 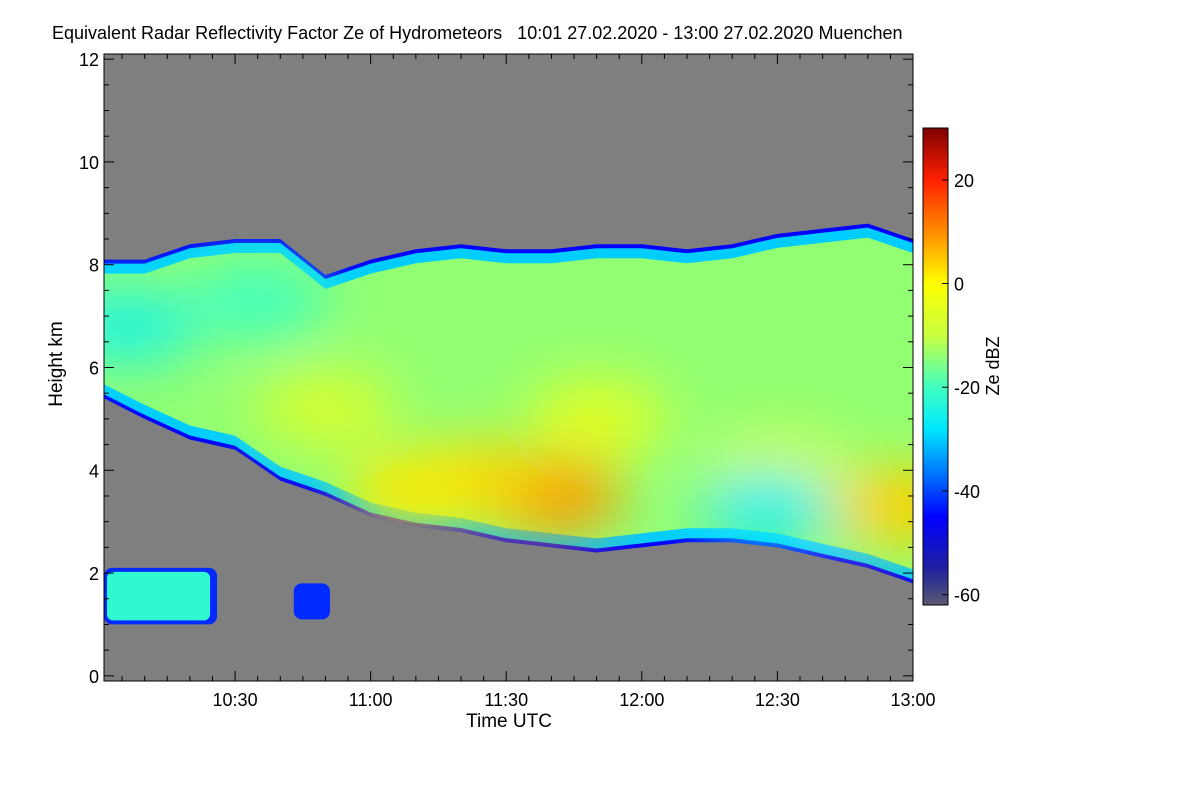 What do you see at coordinates (967, 492) in the screenshot?
I see `colorbar-tick-label: -40` at bounding box center [967, 492].